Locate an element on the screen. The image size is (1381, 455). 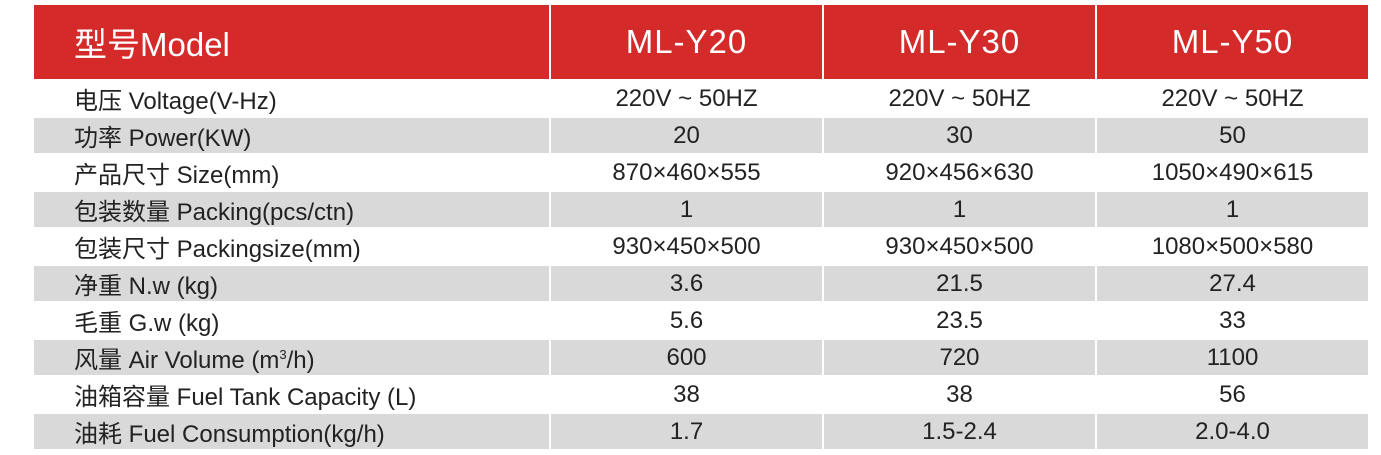
cell-value: 1.7 is located at coordinates (686, 430).